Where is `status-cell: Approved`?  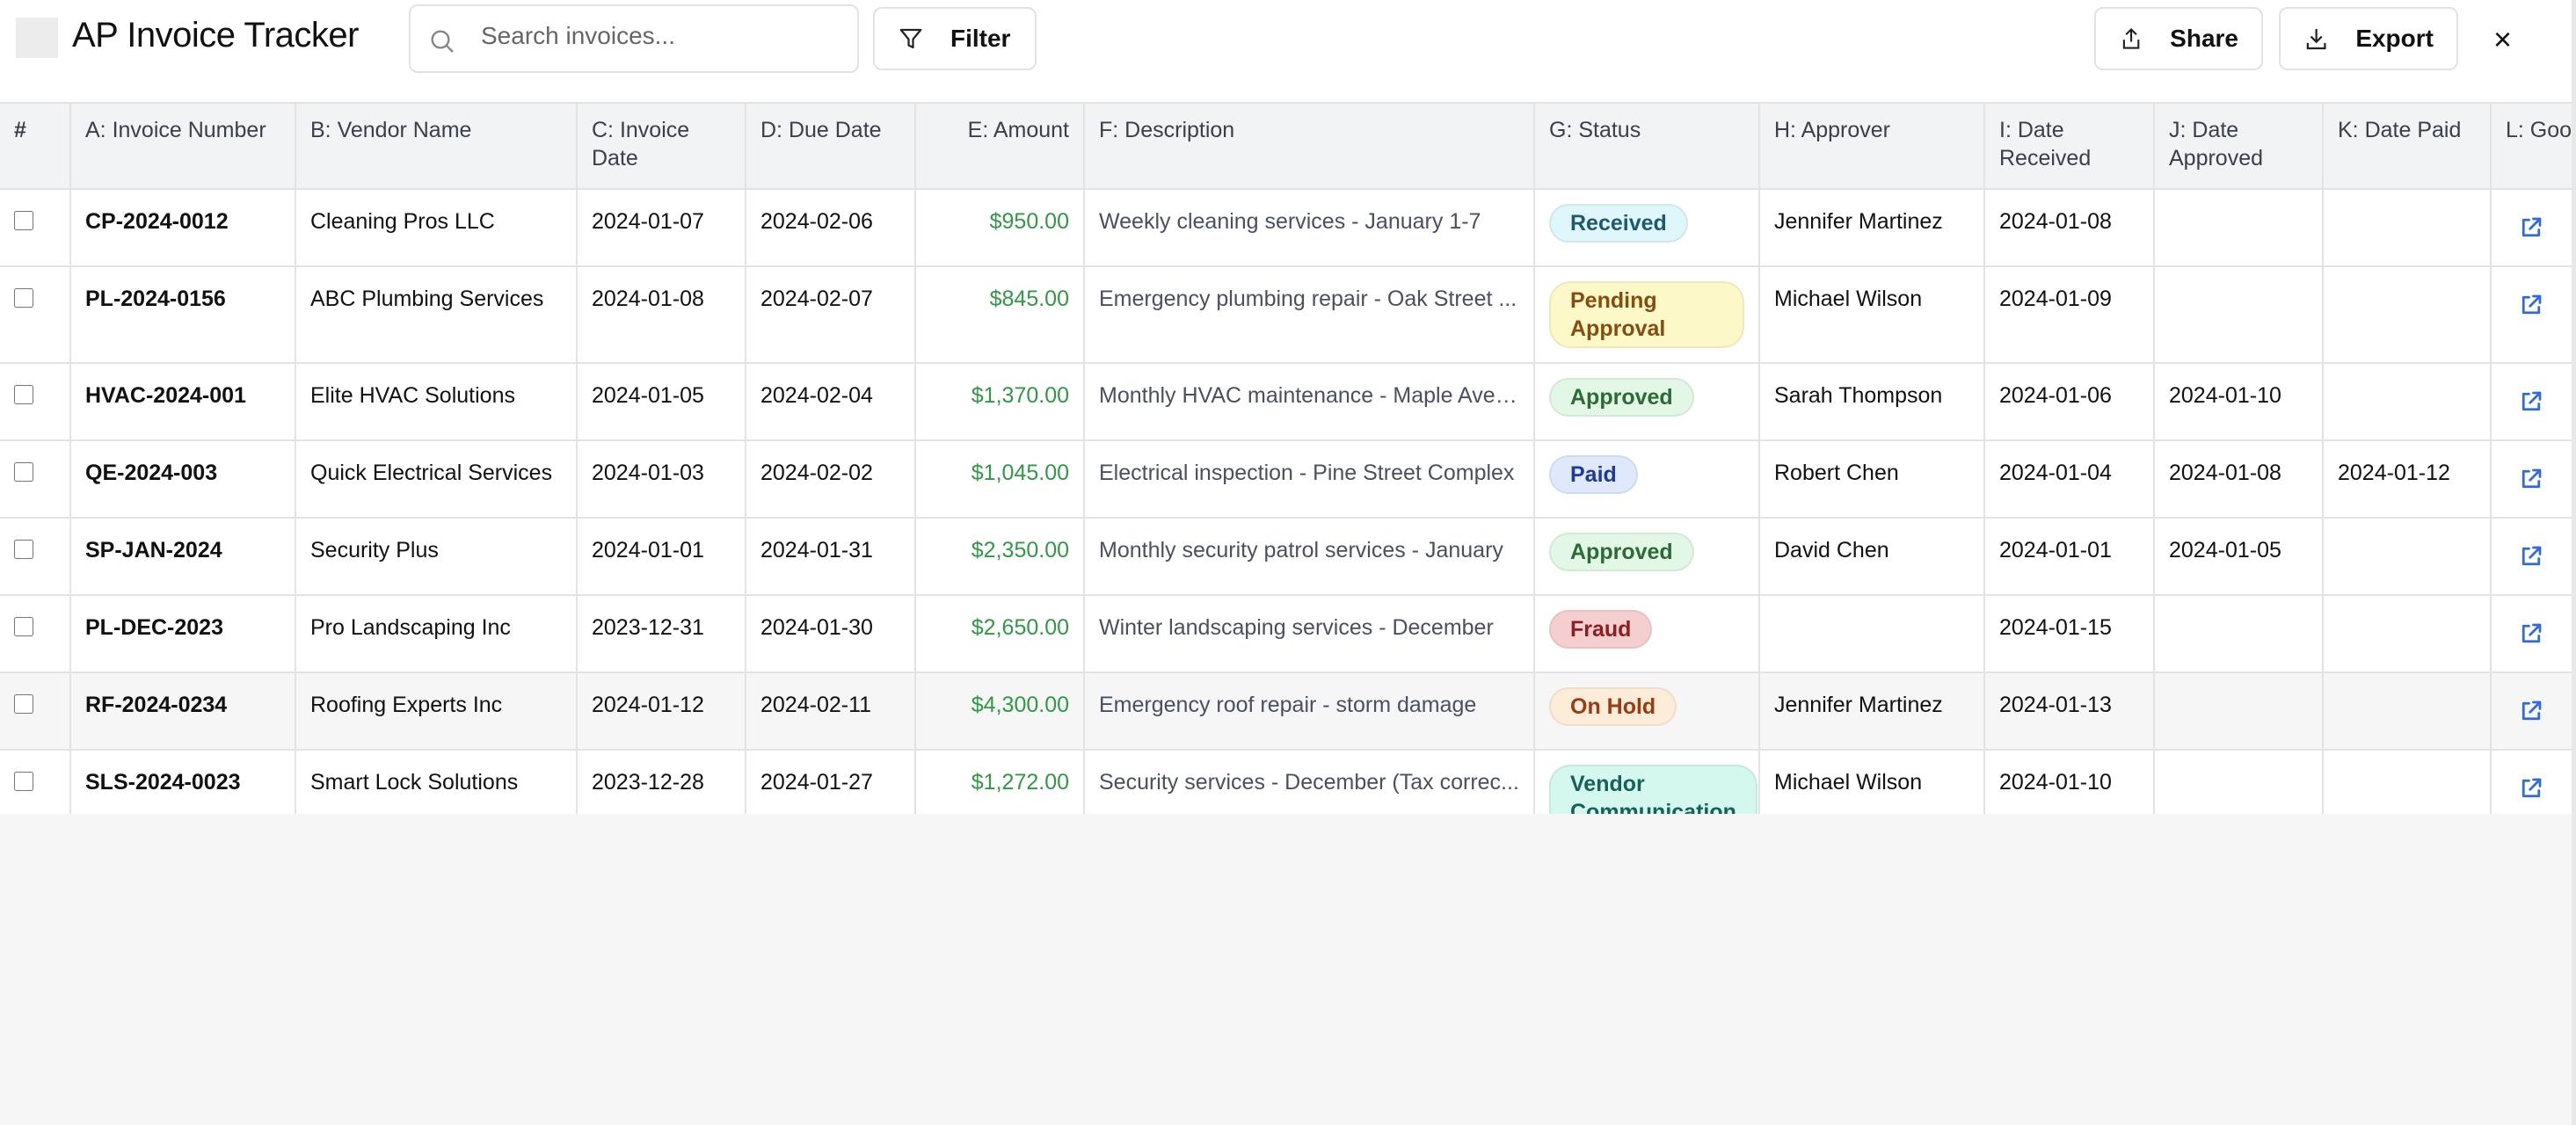
status-cell: Approved is located at coordinates (1647, 402).